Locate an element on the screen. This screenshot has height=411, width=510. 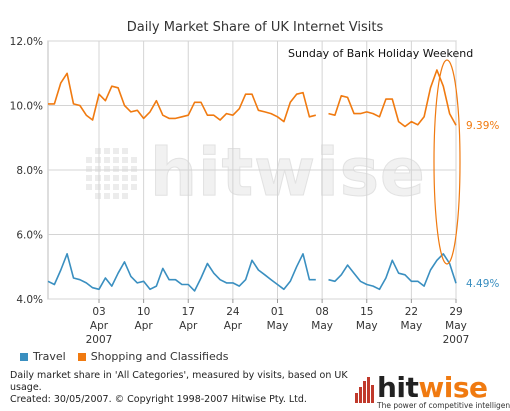
y-axis: 12.0% 10.0% 8.0% 6.0% 4.0% is located at coordinates (26, 171).